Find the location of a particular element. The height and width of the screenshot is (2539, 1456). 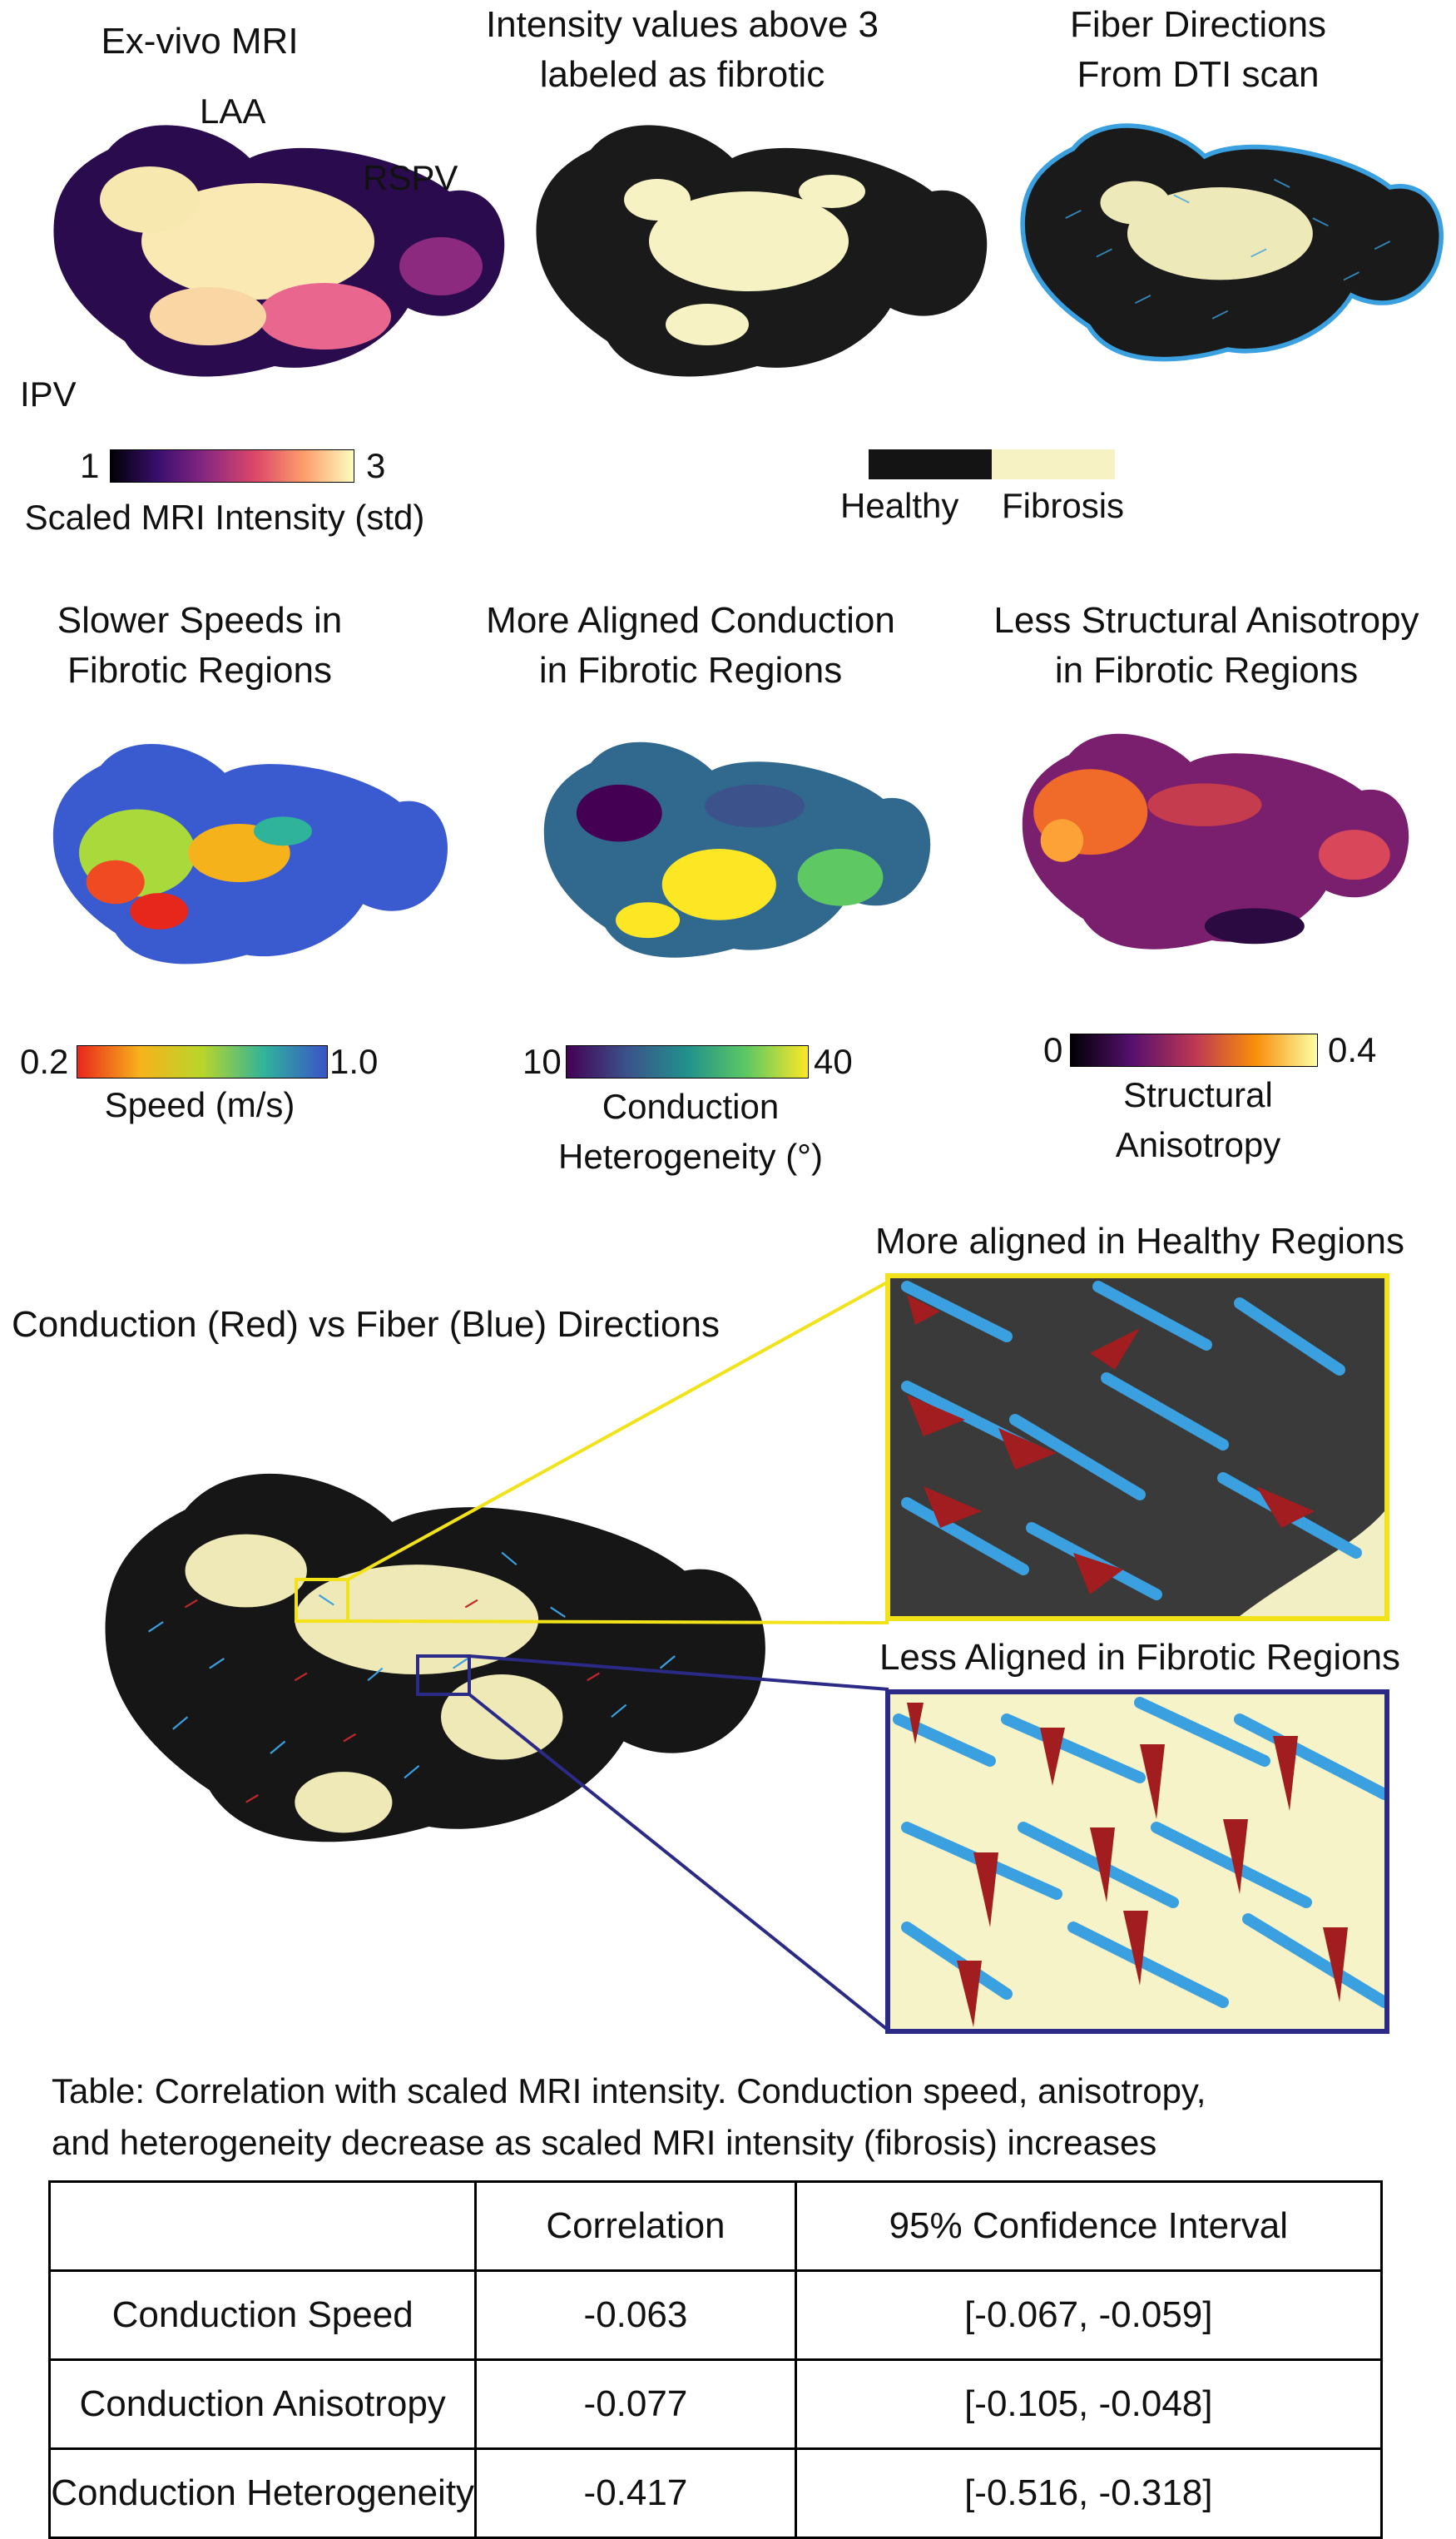

table-header-blank is located at coordinates (262, 2226).